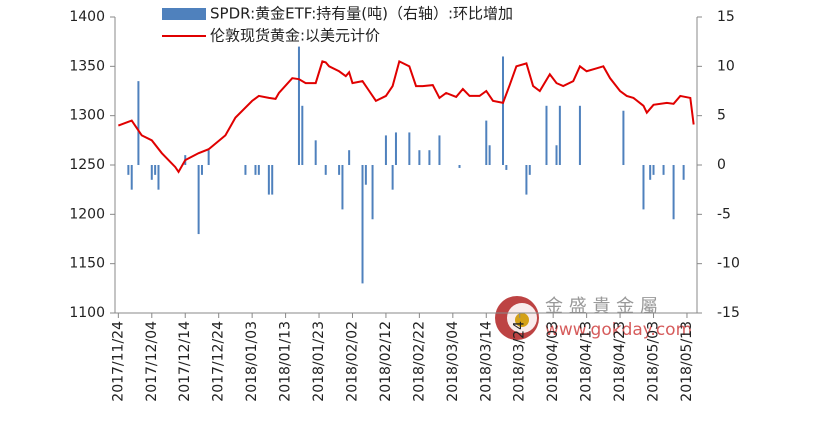 This screenshot has width=827, height=430. I want to click on x-tick-label: 2018/01/03, so click(252, 361).